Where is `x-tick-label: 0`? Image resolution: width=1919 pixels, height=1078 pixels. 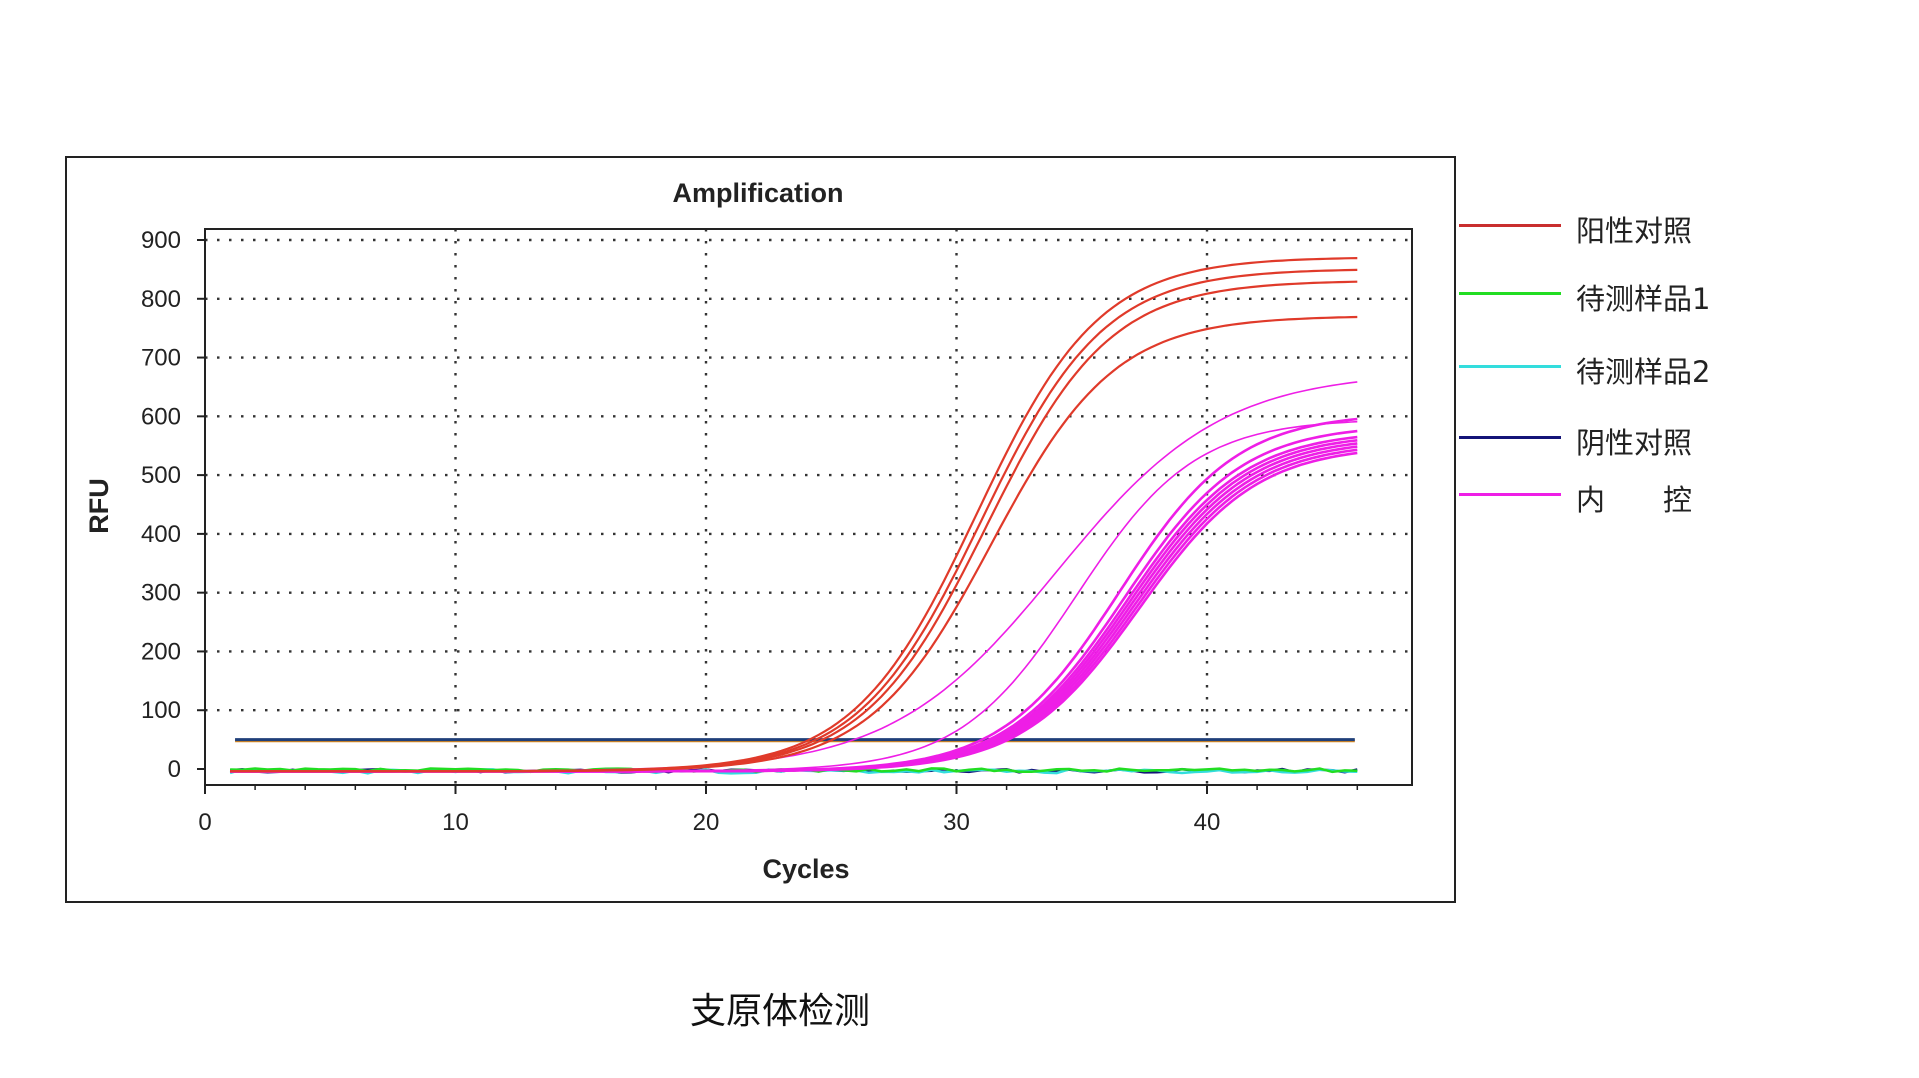 x-tick-label: 0 is located at coordinates (204, 822).